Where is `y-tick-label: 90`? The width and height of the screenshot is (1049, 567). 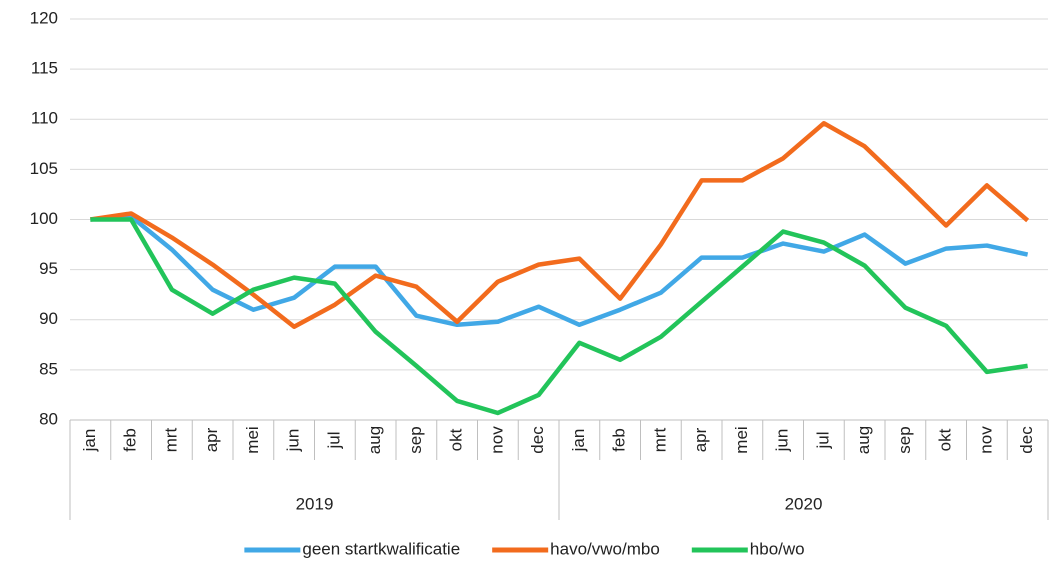 y-tick-label: 90 is located at coordinates (48, 318).